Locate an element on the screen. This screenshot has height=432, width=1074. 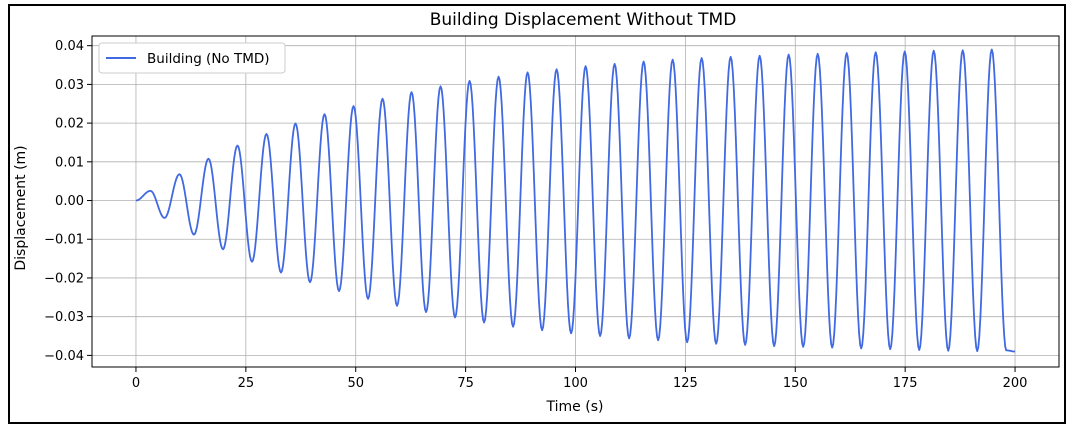
legend: Building (No TMD) is located at coordinates (192, 58).